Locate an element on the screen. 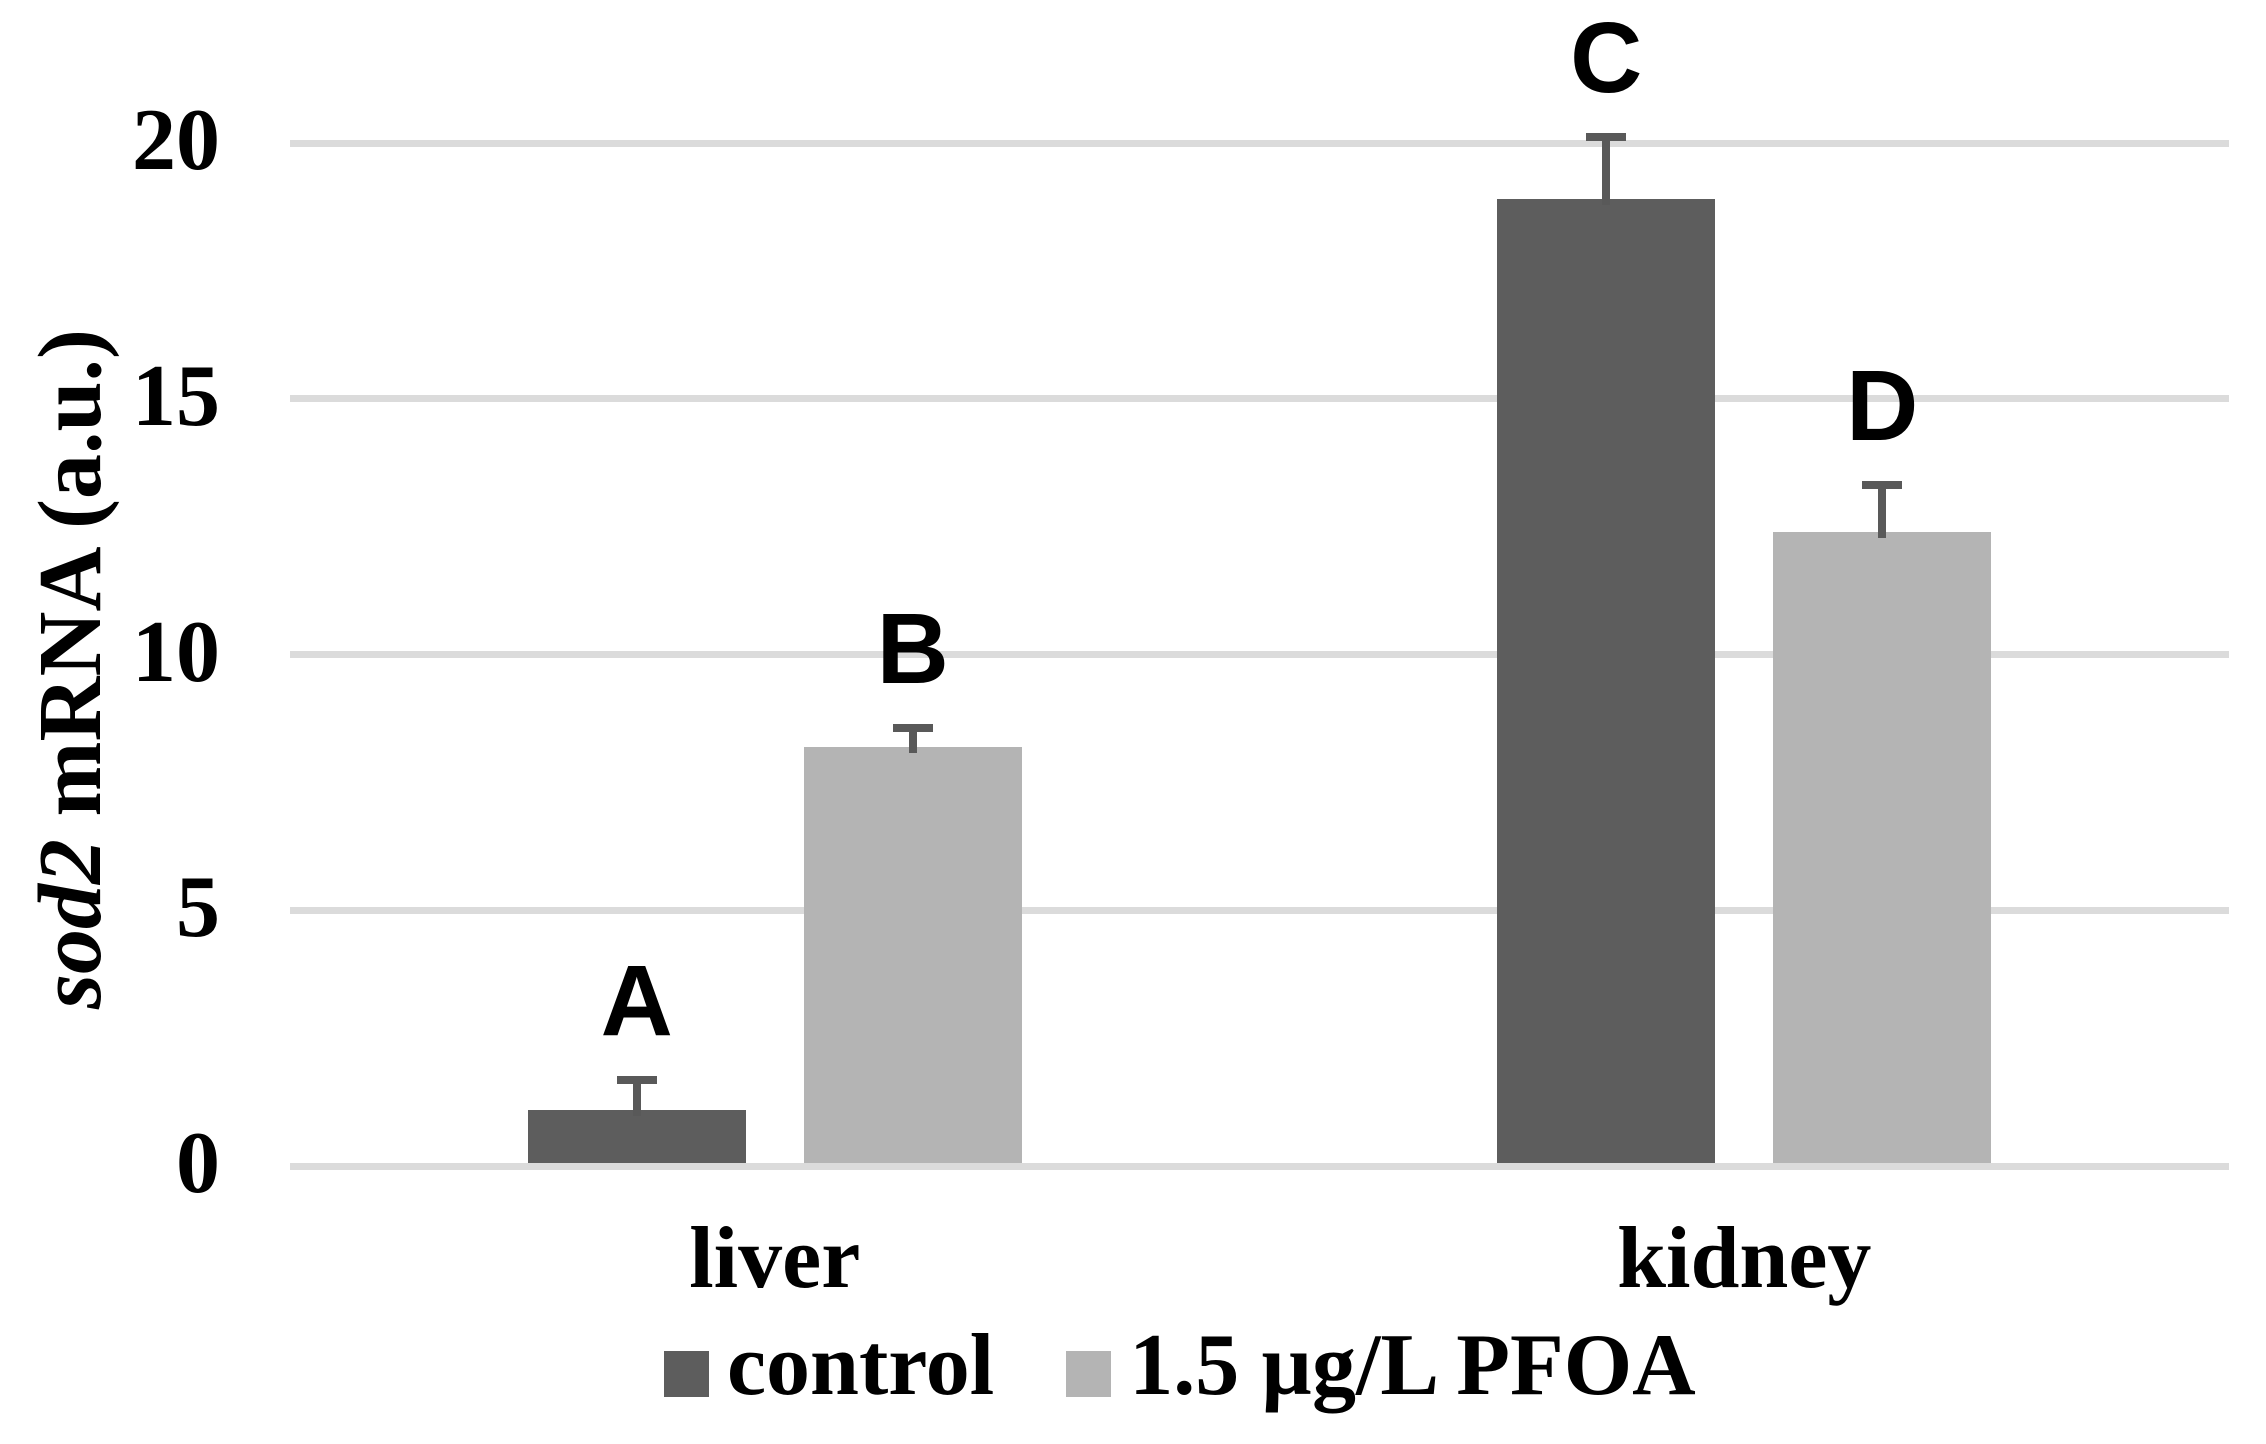 Image resolution: width=2266 pixels, height=1444 pixels. legend: control 1.5 µg/L PFOA is located at coordinates (1180, 1366).